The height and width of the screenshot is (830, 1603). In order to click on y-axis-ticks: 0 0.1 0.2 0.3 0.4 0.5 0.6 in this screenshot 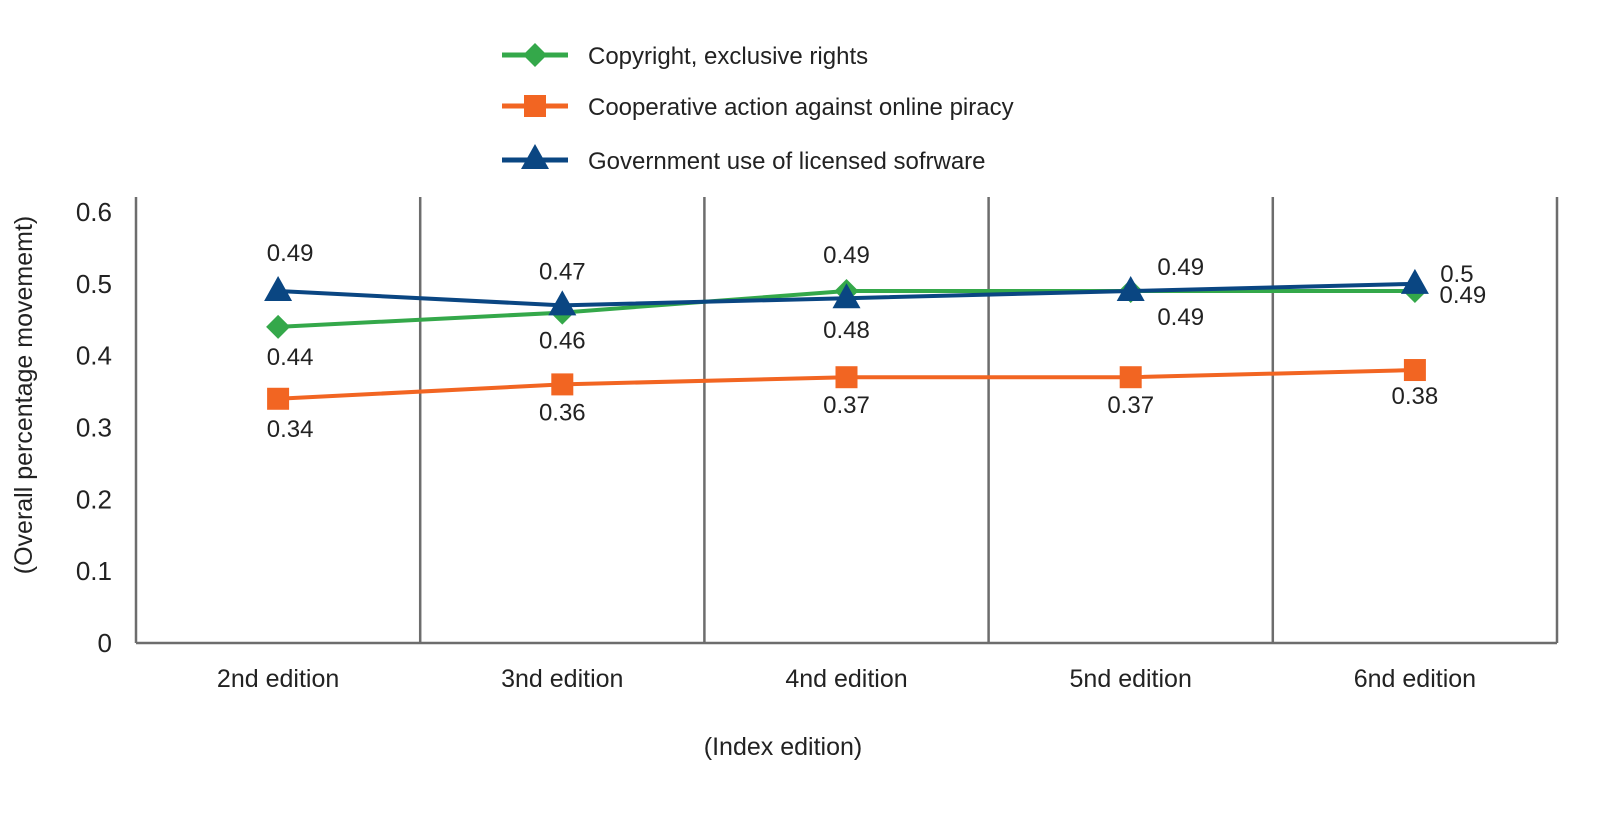, I will do `click(94, 427)`.